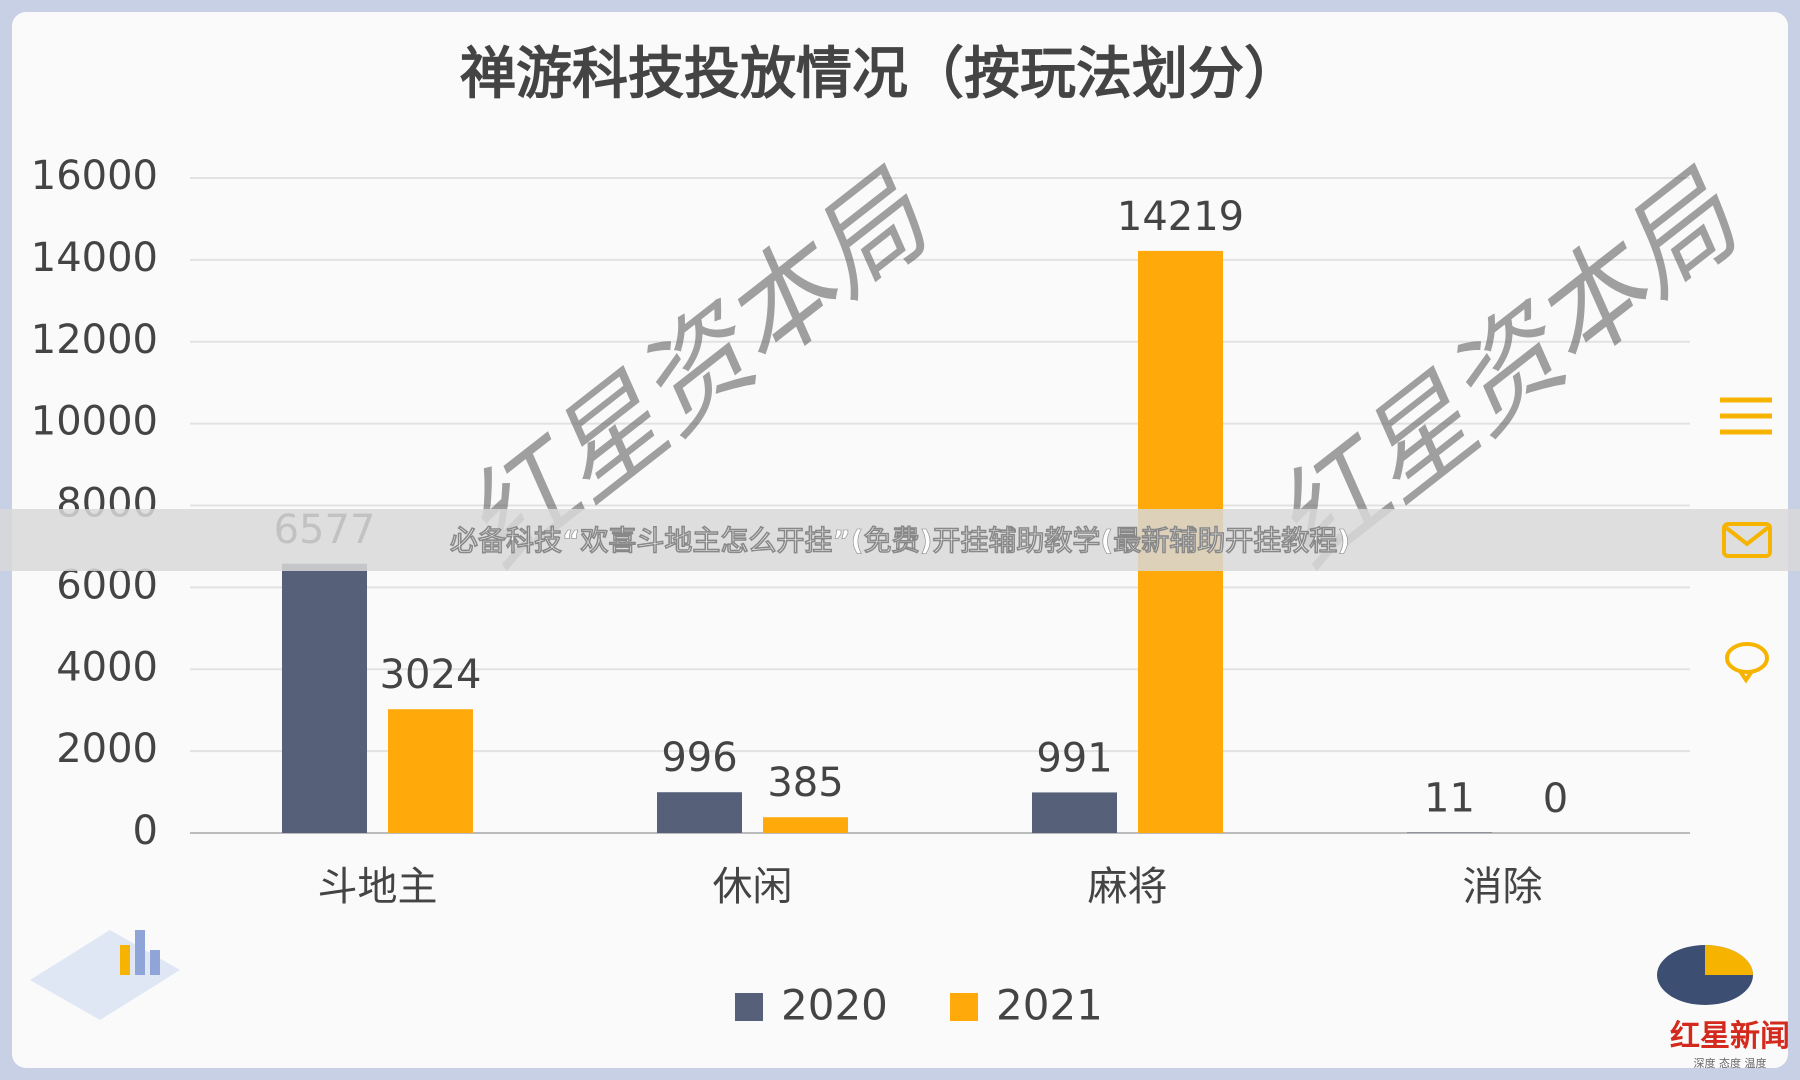 This screenshot has height=1080, width=1800. I want to click on legend-label: 2021, so click(1049, 1005).